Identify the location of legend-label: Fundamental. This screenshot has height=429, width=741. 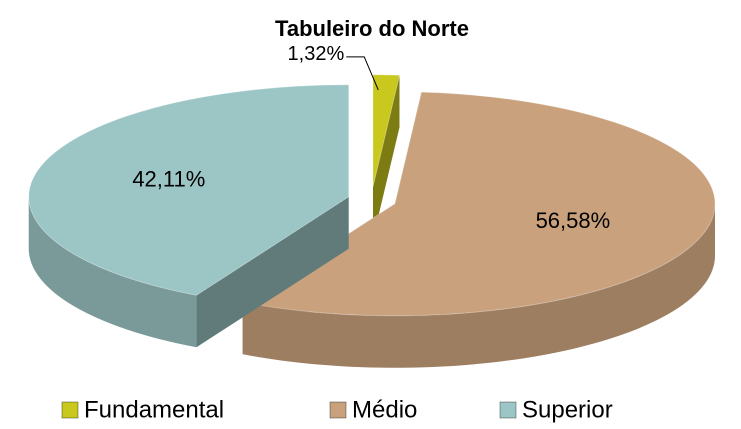
(154, 409).